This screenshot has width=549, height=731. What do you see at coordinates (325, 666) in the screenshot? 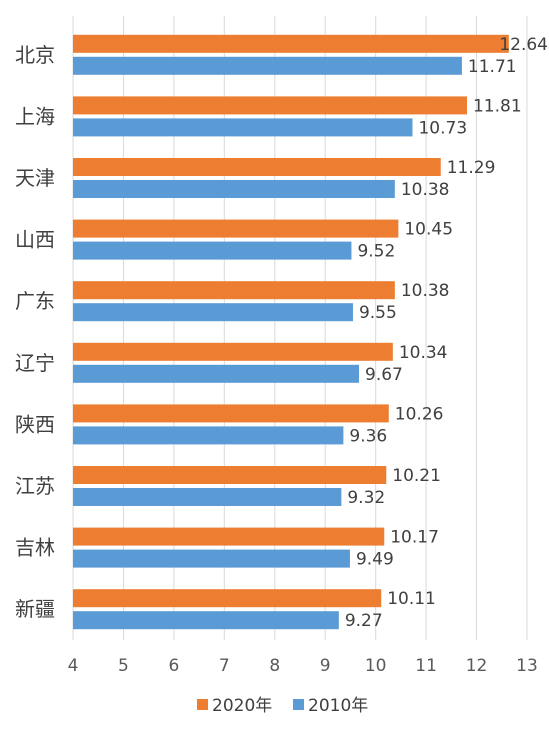
I see `x-tick-label: 9` at bounding box center [325, 666].